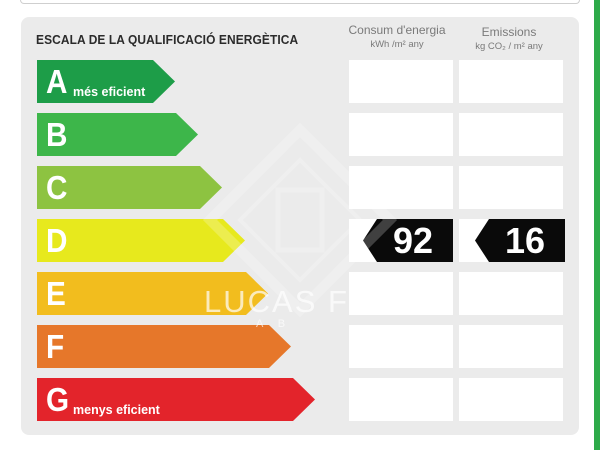 This screenshot has width=600, height=450. I want to click on watermark-sub: A B, so click(274, 324).